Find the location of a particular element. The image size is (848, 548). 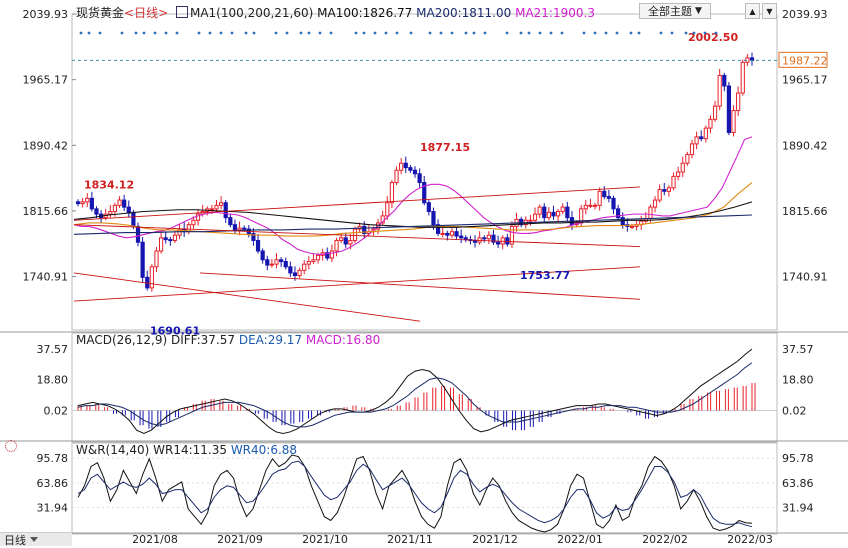

extreme-label: 2002.50 is located at coordinates (713, 37).